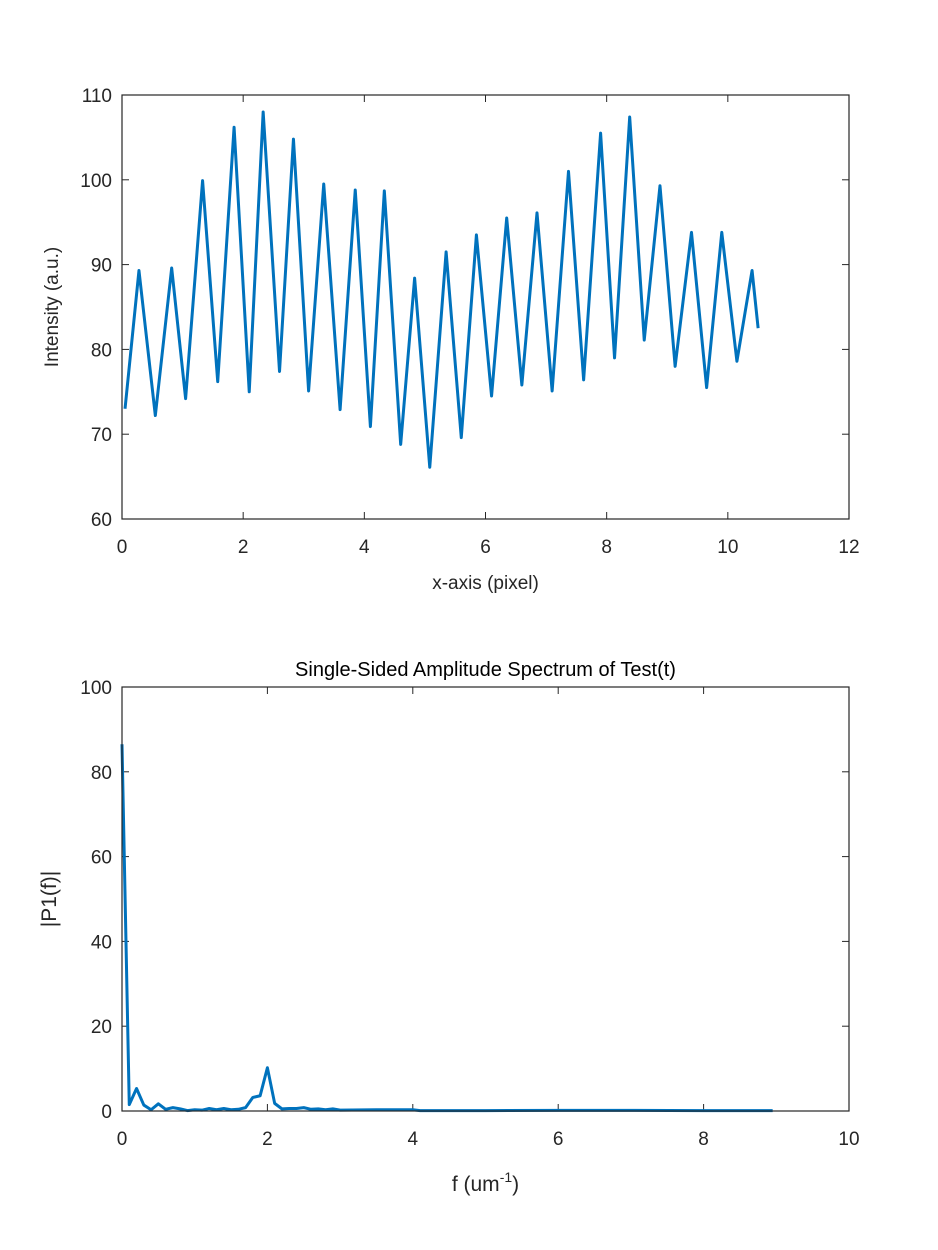 This screenshot has width=938, height=1250. What do you see at coordinates (101, 435) in the screenshot?
I see `y-tick-label: 70` at bounding box center [101, 435].